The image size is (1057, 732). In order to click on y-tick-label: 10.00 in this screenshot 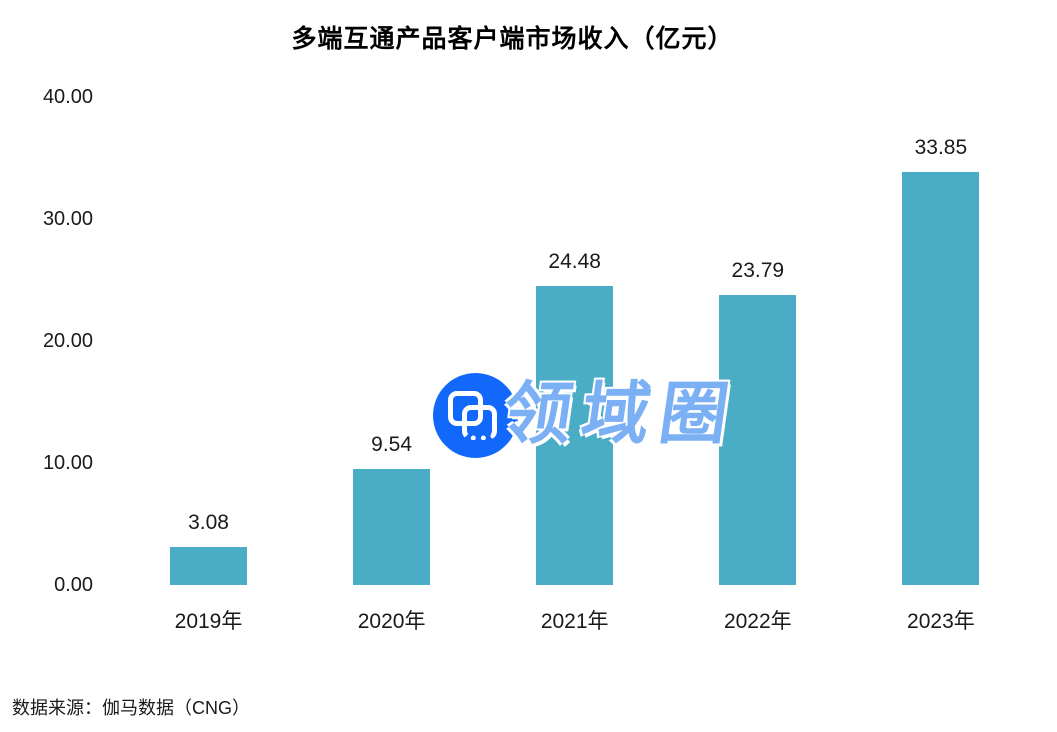, I will do `click(67, 463)`.